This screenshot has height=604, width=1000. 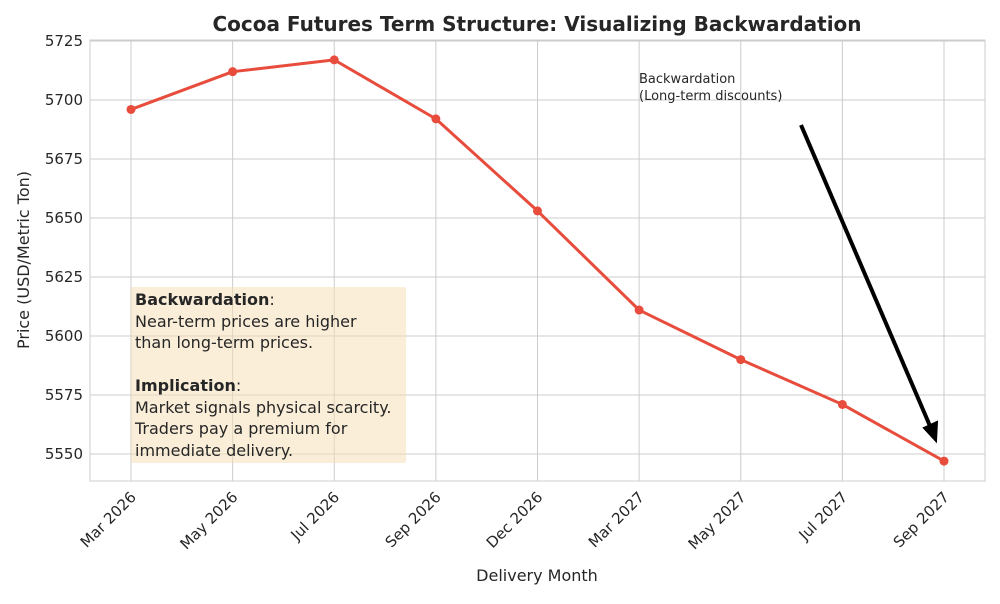 What do you see at coordinates (865, 275) in the screenshot?
I see `annotation-arrow` at bounding box center [865, 275].